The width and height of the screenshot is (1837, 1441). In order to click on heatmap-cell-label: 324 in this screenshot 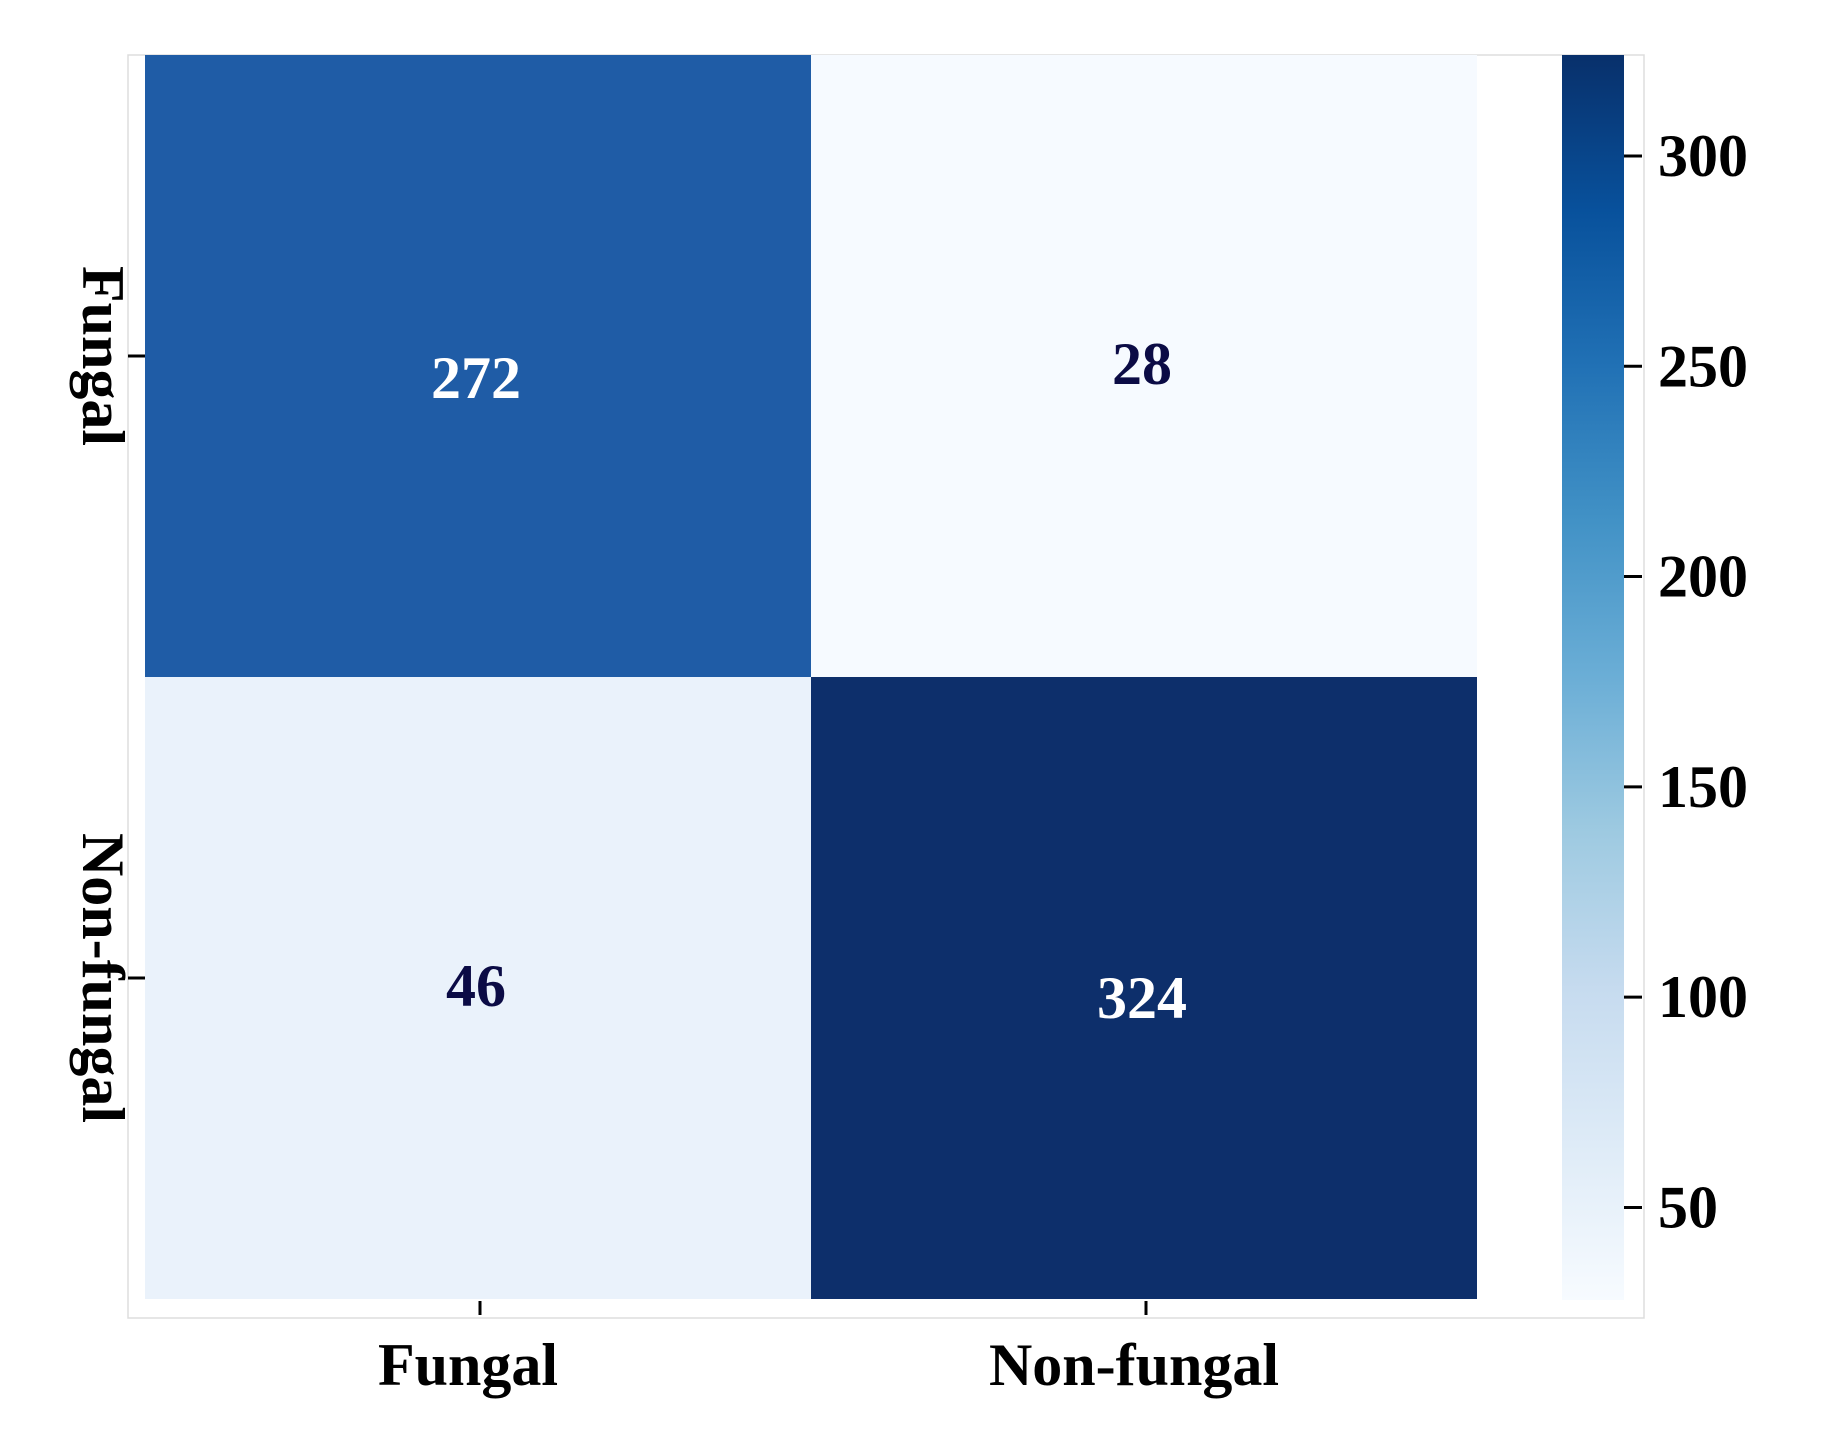, I will do `click(1142, 998)`.